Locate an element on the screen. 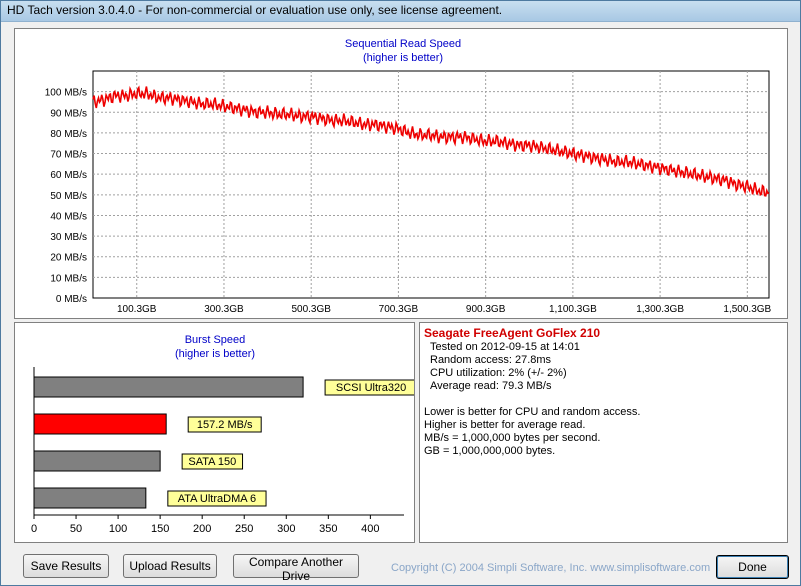 This screenshot has width=801, height=586. done-button: Done is located at coordinates (752, 567).